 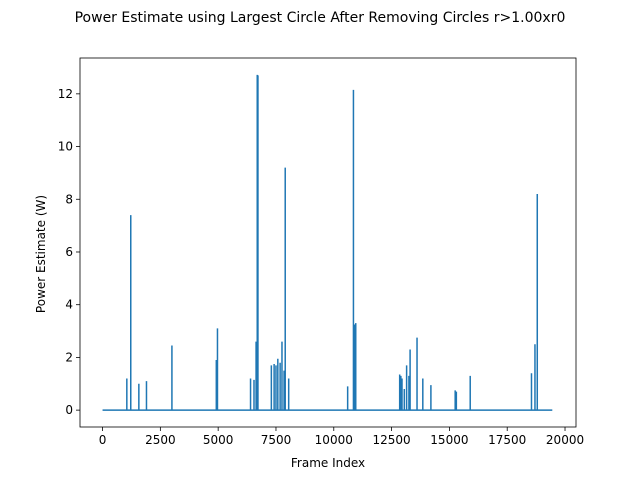 I want to click on y-tick-label: 8, so click(x=69, y=199).